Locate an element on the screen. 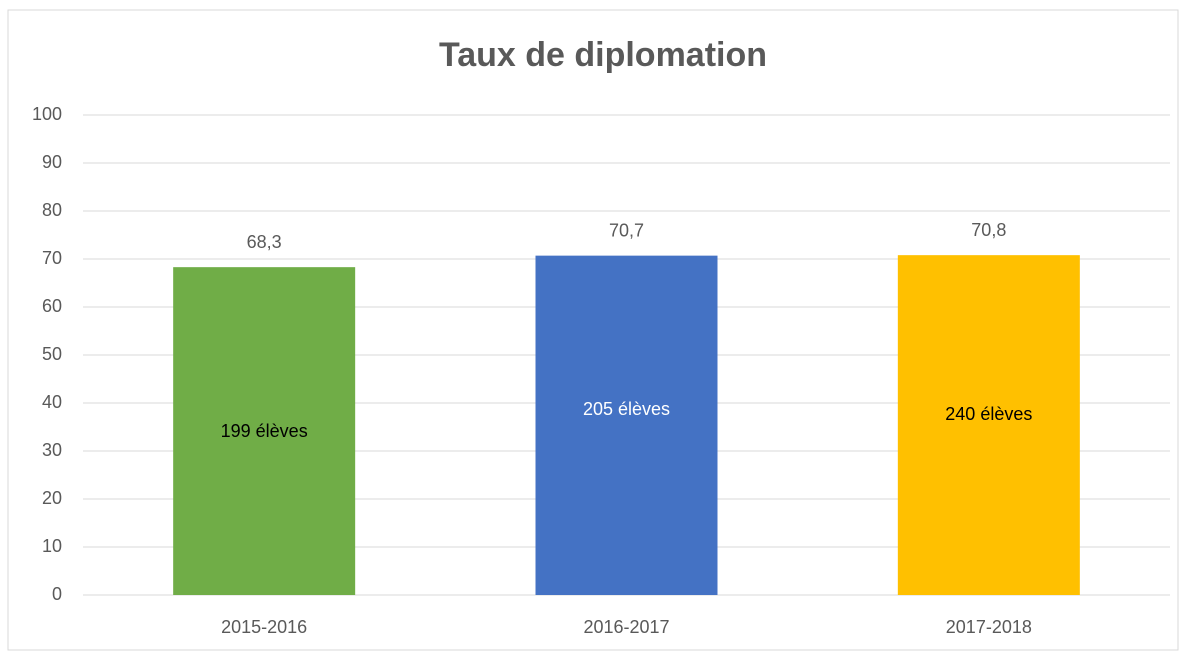 Image resolution: width=1187 pixels, height=652 pixels. y-tick-label: 80 is located at coordinates (52, 210).